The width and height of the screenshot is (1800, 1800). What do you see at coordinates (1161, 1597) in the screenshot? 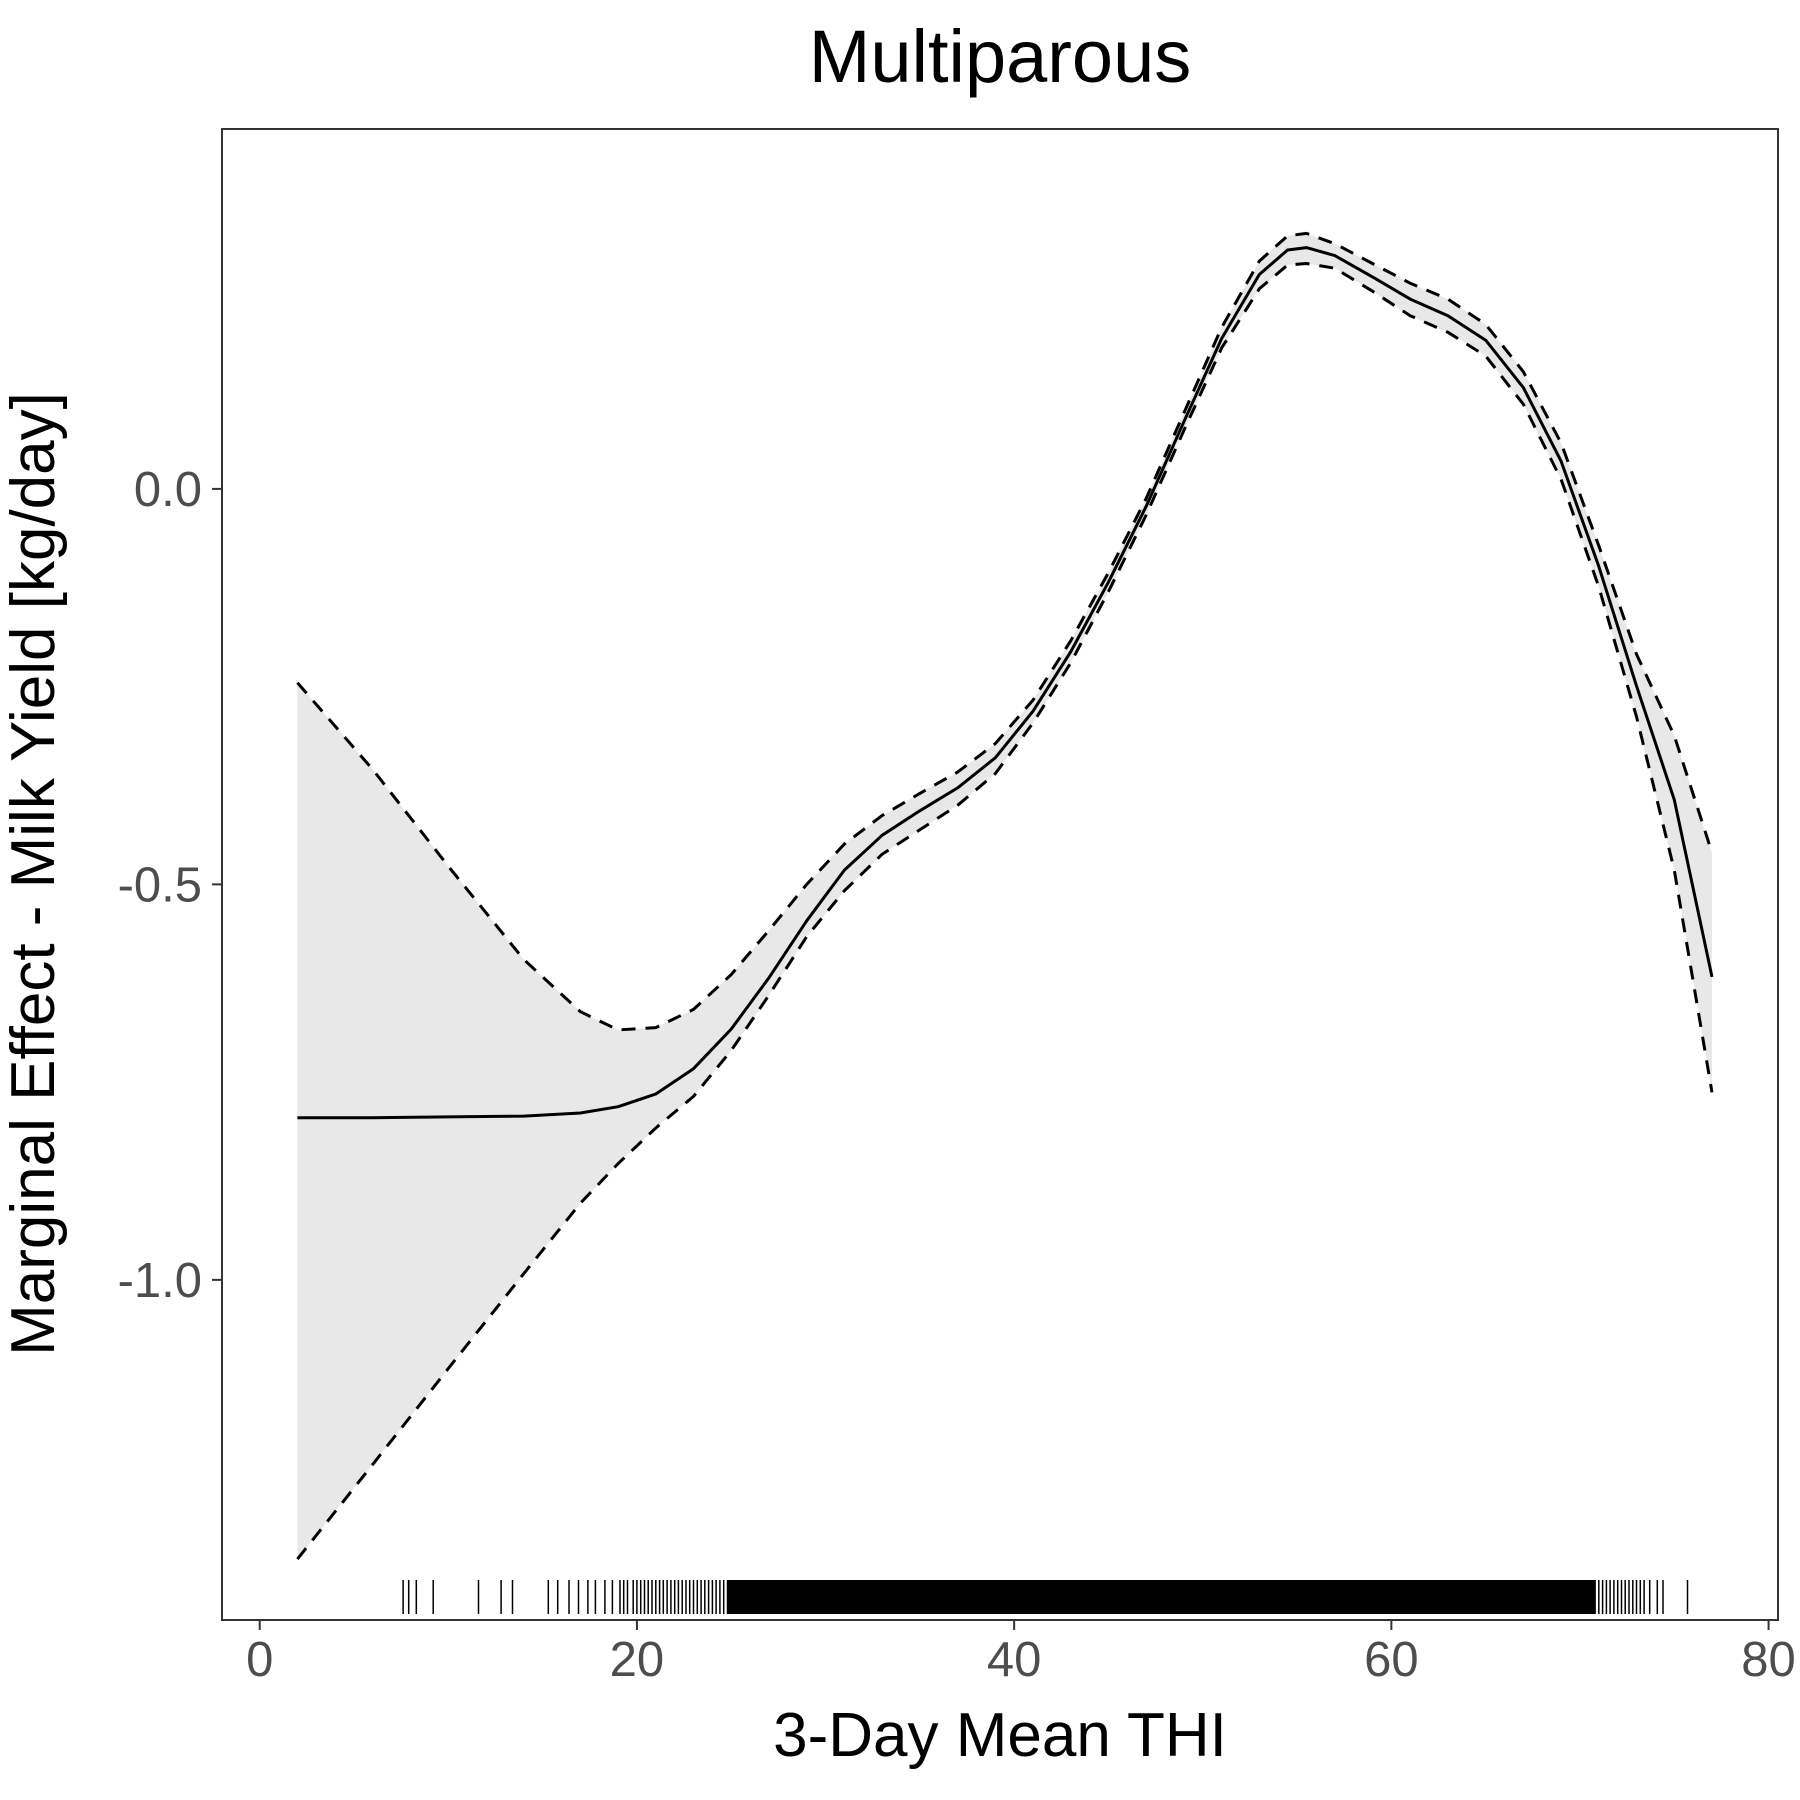
I see `rug-dense-block` at bounding box center [1161, 1597].